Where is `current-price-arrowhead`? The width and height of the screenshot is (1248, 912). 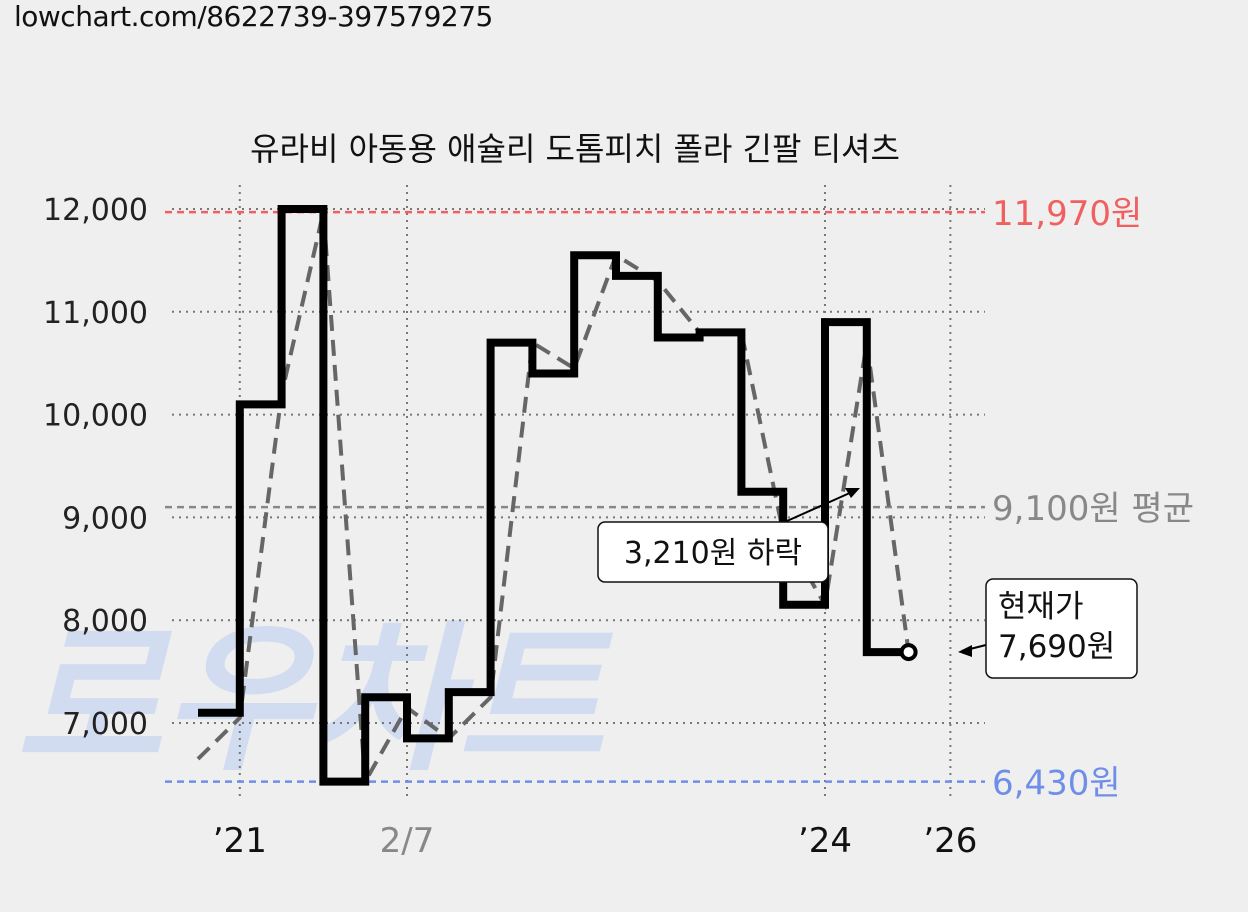 current-price-arrowhead is located at coordinates (965, 651).